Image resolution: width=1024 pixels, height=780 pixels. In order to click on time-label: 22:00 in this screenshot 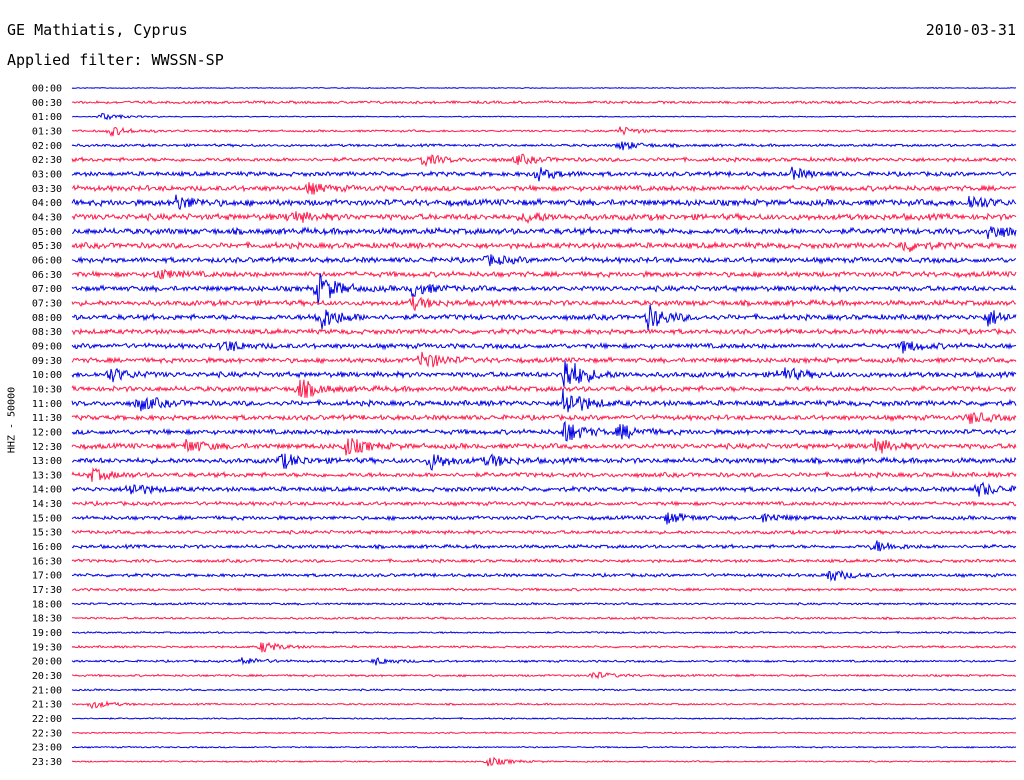, I will do `click(47, 719)`.